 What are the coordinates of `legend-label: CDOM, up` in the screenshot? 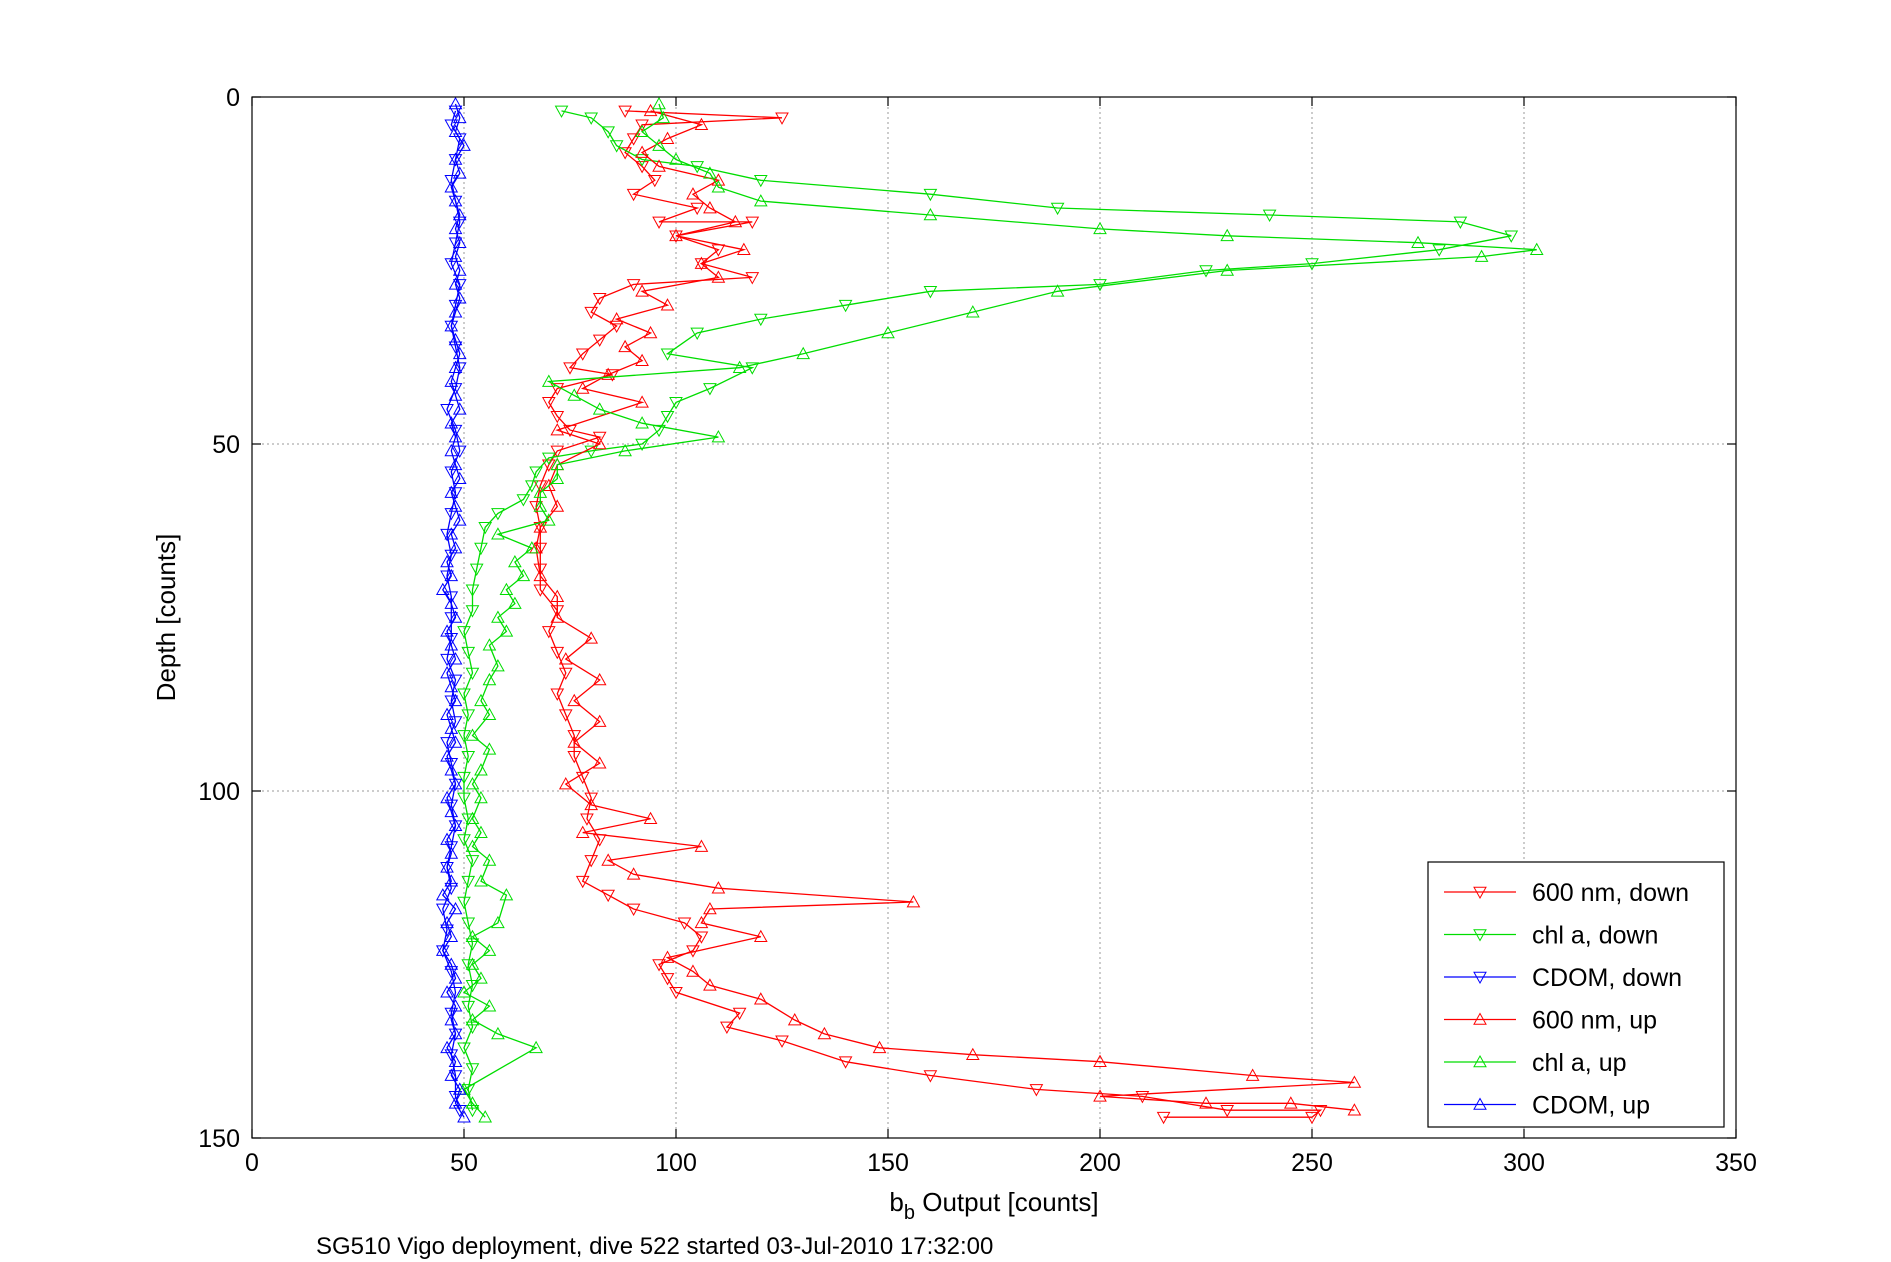 It's located at (1591, 1106).